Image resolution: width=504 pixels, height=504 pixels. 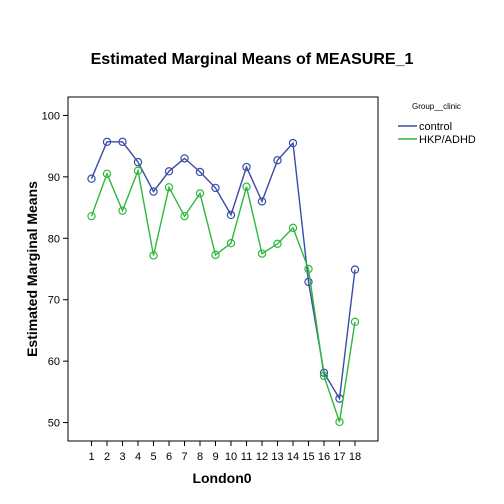 What do you see at coordinates (32, 269) in the screenshot?
I see `y-axis-label: Estimated Marginal Means` at bounding box center [32, 269].